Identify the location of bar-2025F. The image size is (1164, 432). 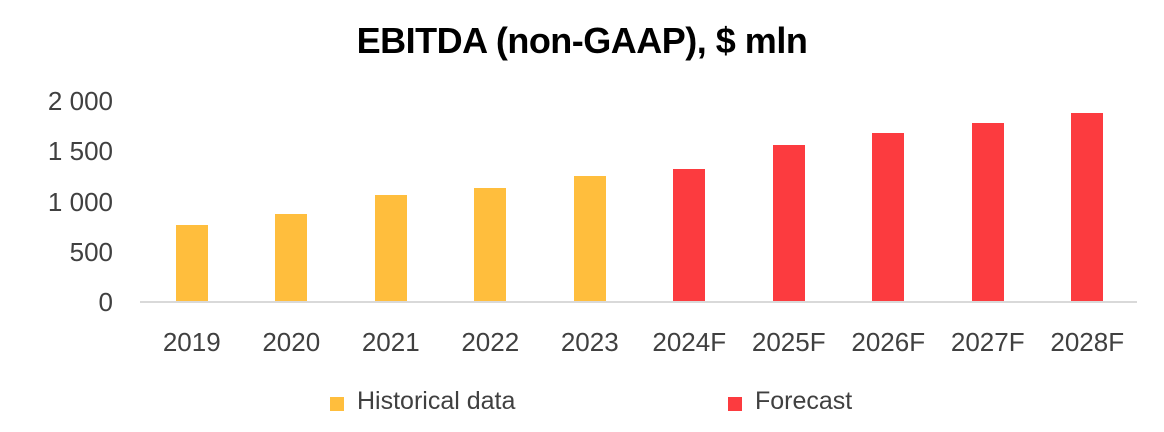
(788, 223).